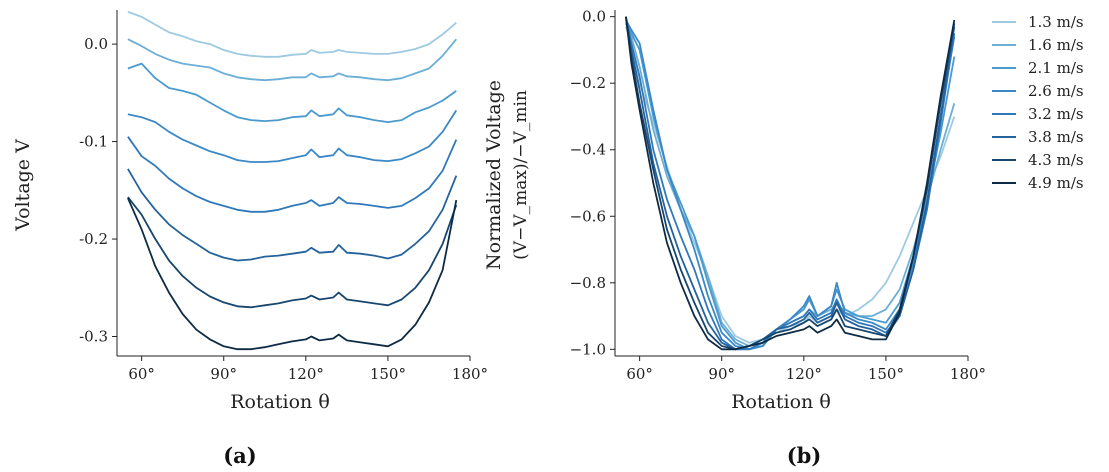  What do you see at coordinates (23, 185) in the screenshot?
I see `panel-a-y-axis-label: Voltage V` at bounding box center [23, 185].